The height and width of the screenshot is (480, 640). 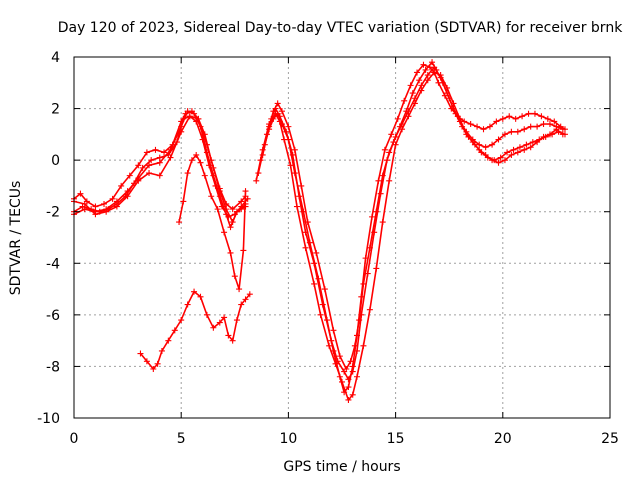 I want to click on x-tick-label: 15, so click(x=396, y=439).